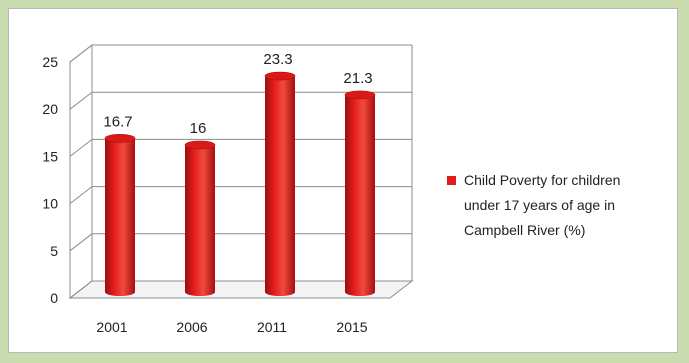 This screenshot has height=363, width=689. What do you see at coordinates (277, 59) in the screenshot?
I see `data-label: 23.3` at bounding box center [277, 59].